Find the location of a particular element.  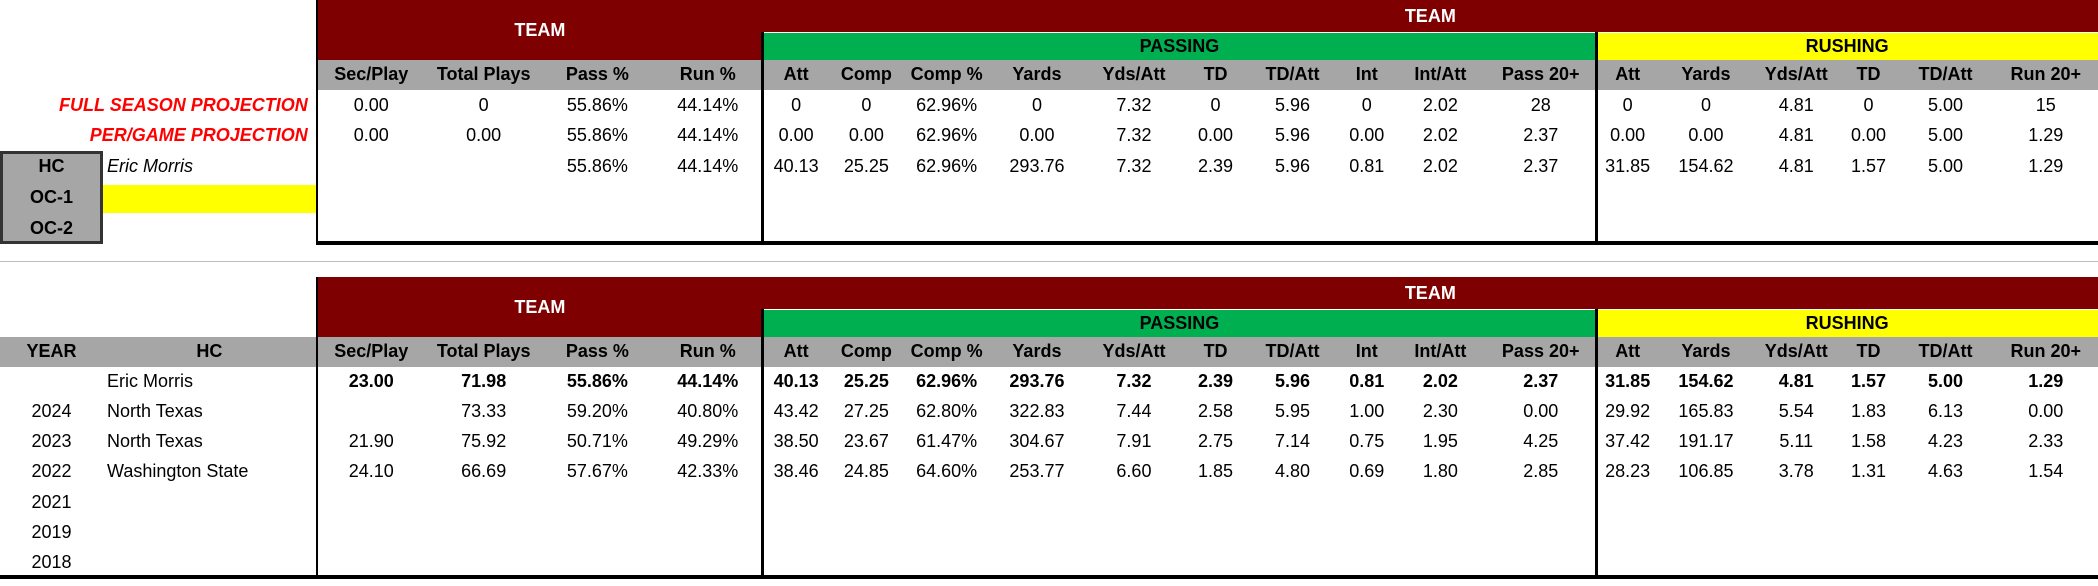

cell: 1.85 is located at coordinates (1216, 471).